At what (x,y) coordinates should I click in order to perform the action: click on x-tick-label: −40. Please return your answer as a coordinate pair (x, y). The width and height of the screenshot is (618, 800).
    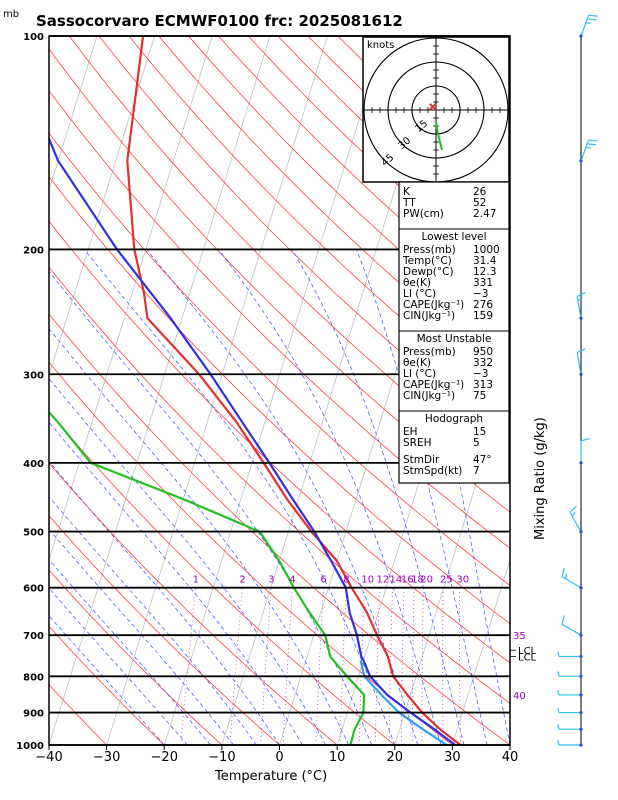
    Looking at the image, I should click on (48, 757).